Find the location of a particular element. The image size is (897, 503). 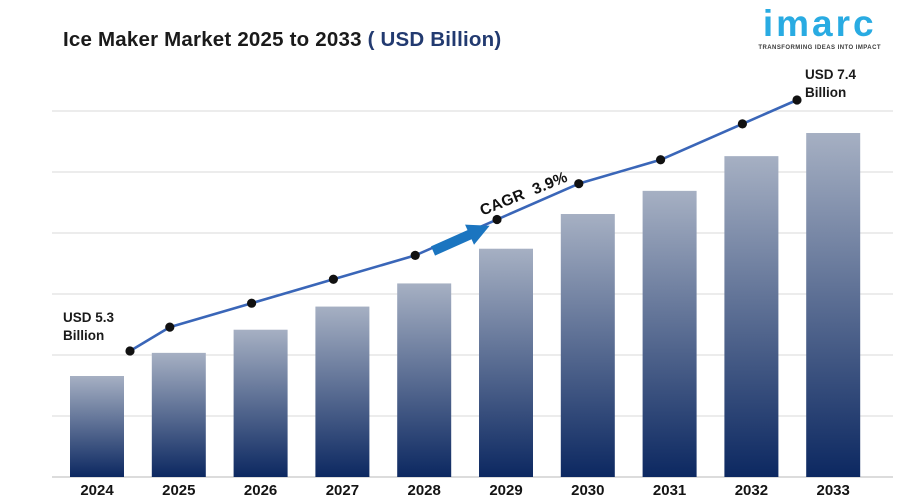

x-axis-label-2029: 2029 is located at coordinates (505, 490).